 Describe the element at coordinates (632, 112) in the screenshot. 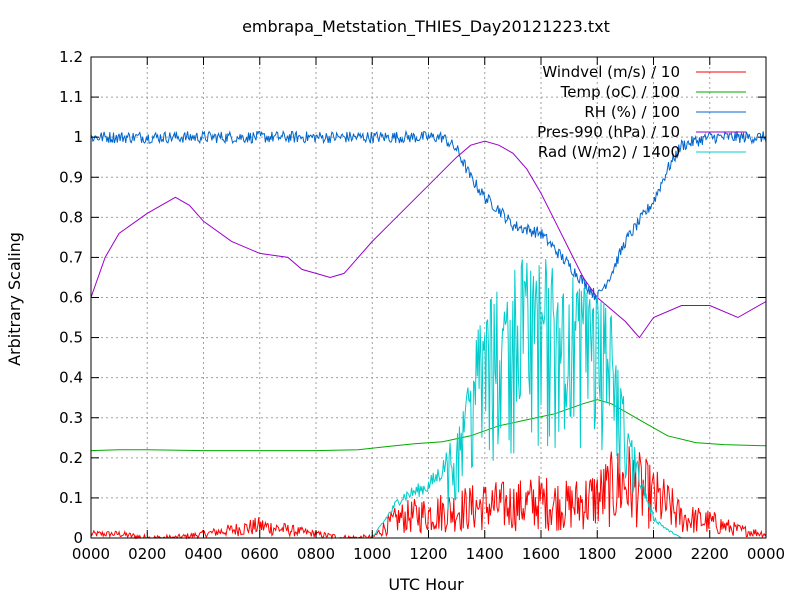

I see `legend-label: RH (%) / 100` at that location.